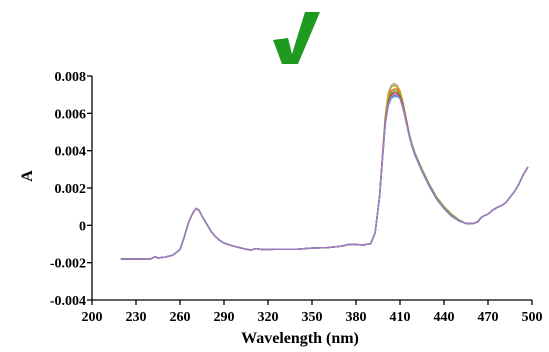  Describe the element at coordinates (444, 317) in the screenshot. I see `x-tick-label: 440` at that location.